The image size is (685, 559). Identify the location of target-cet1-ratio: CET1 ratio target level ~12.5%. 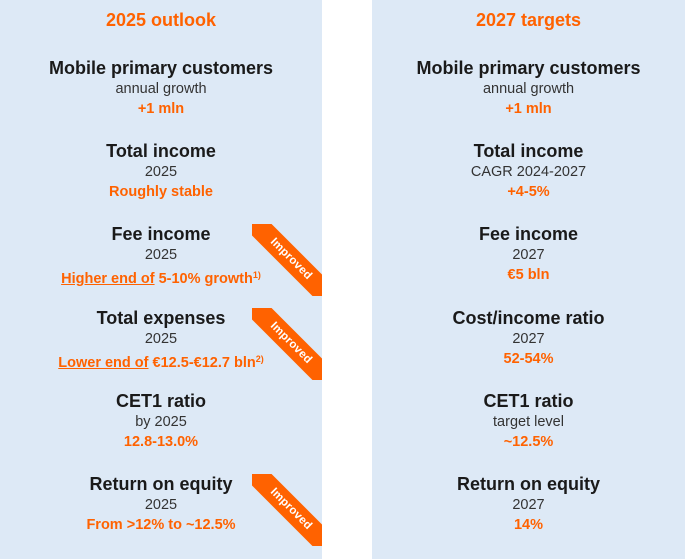
(528, 421).